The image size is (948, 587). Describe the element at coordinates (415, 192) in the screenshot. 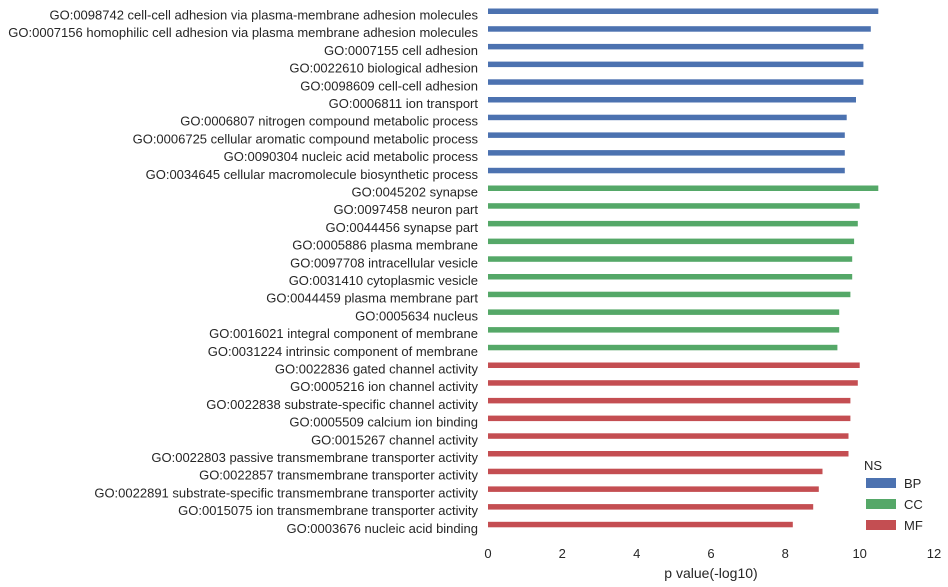

I see `category-label: GO:0045202 synapse` at that location.